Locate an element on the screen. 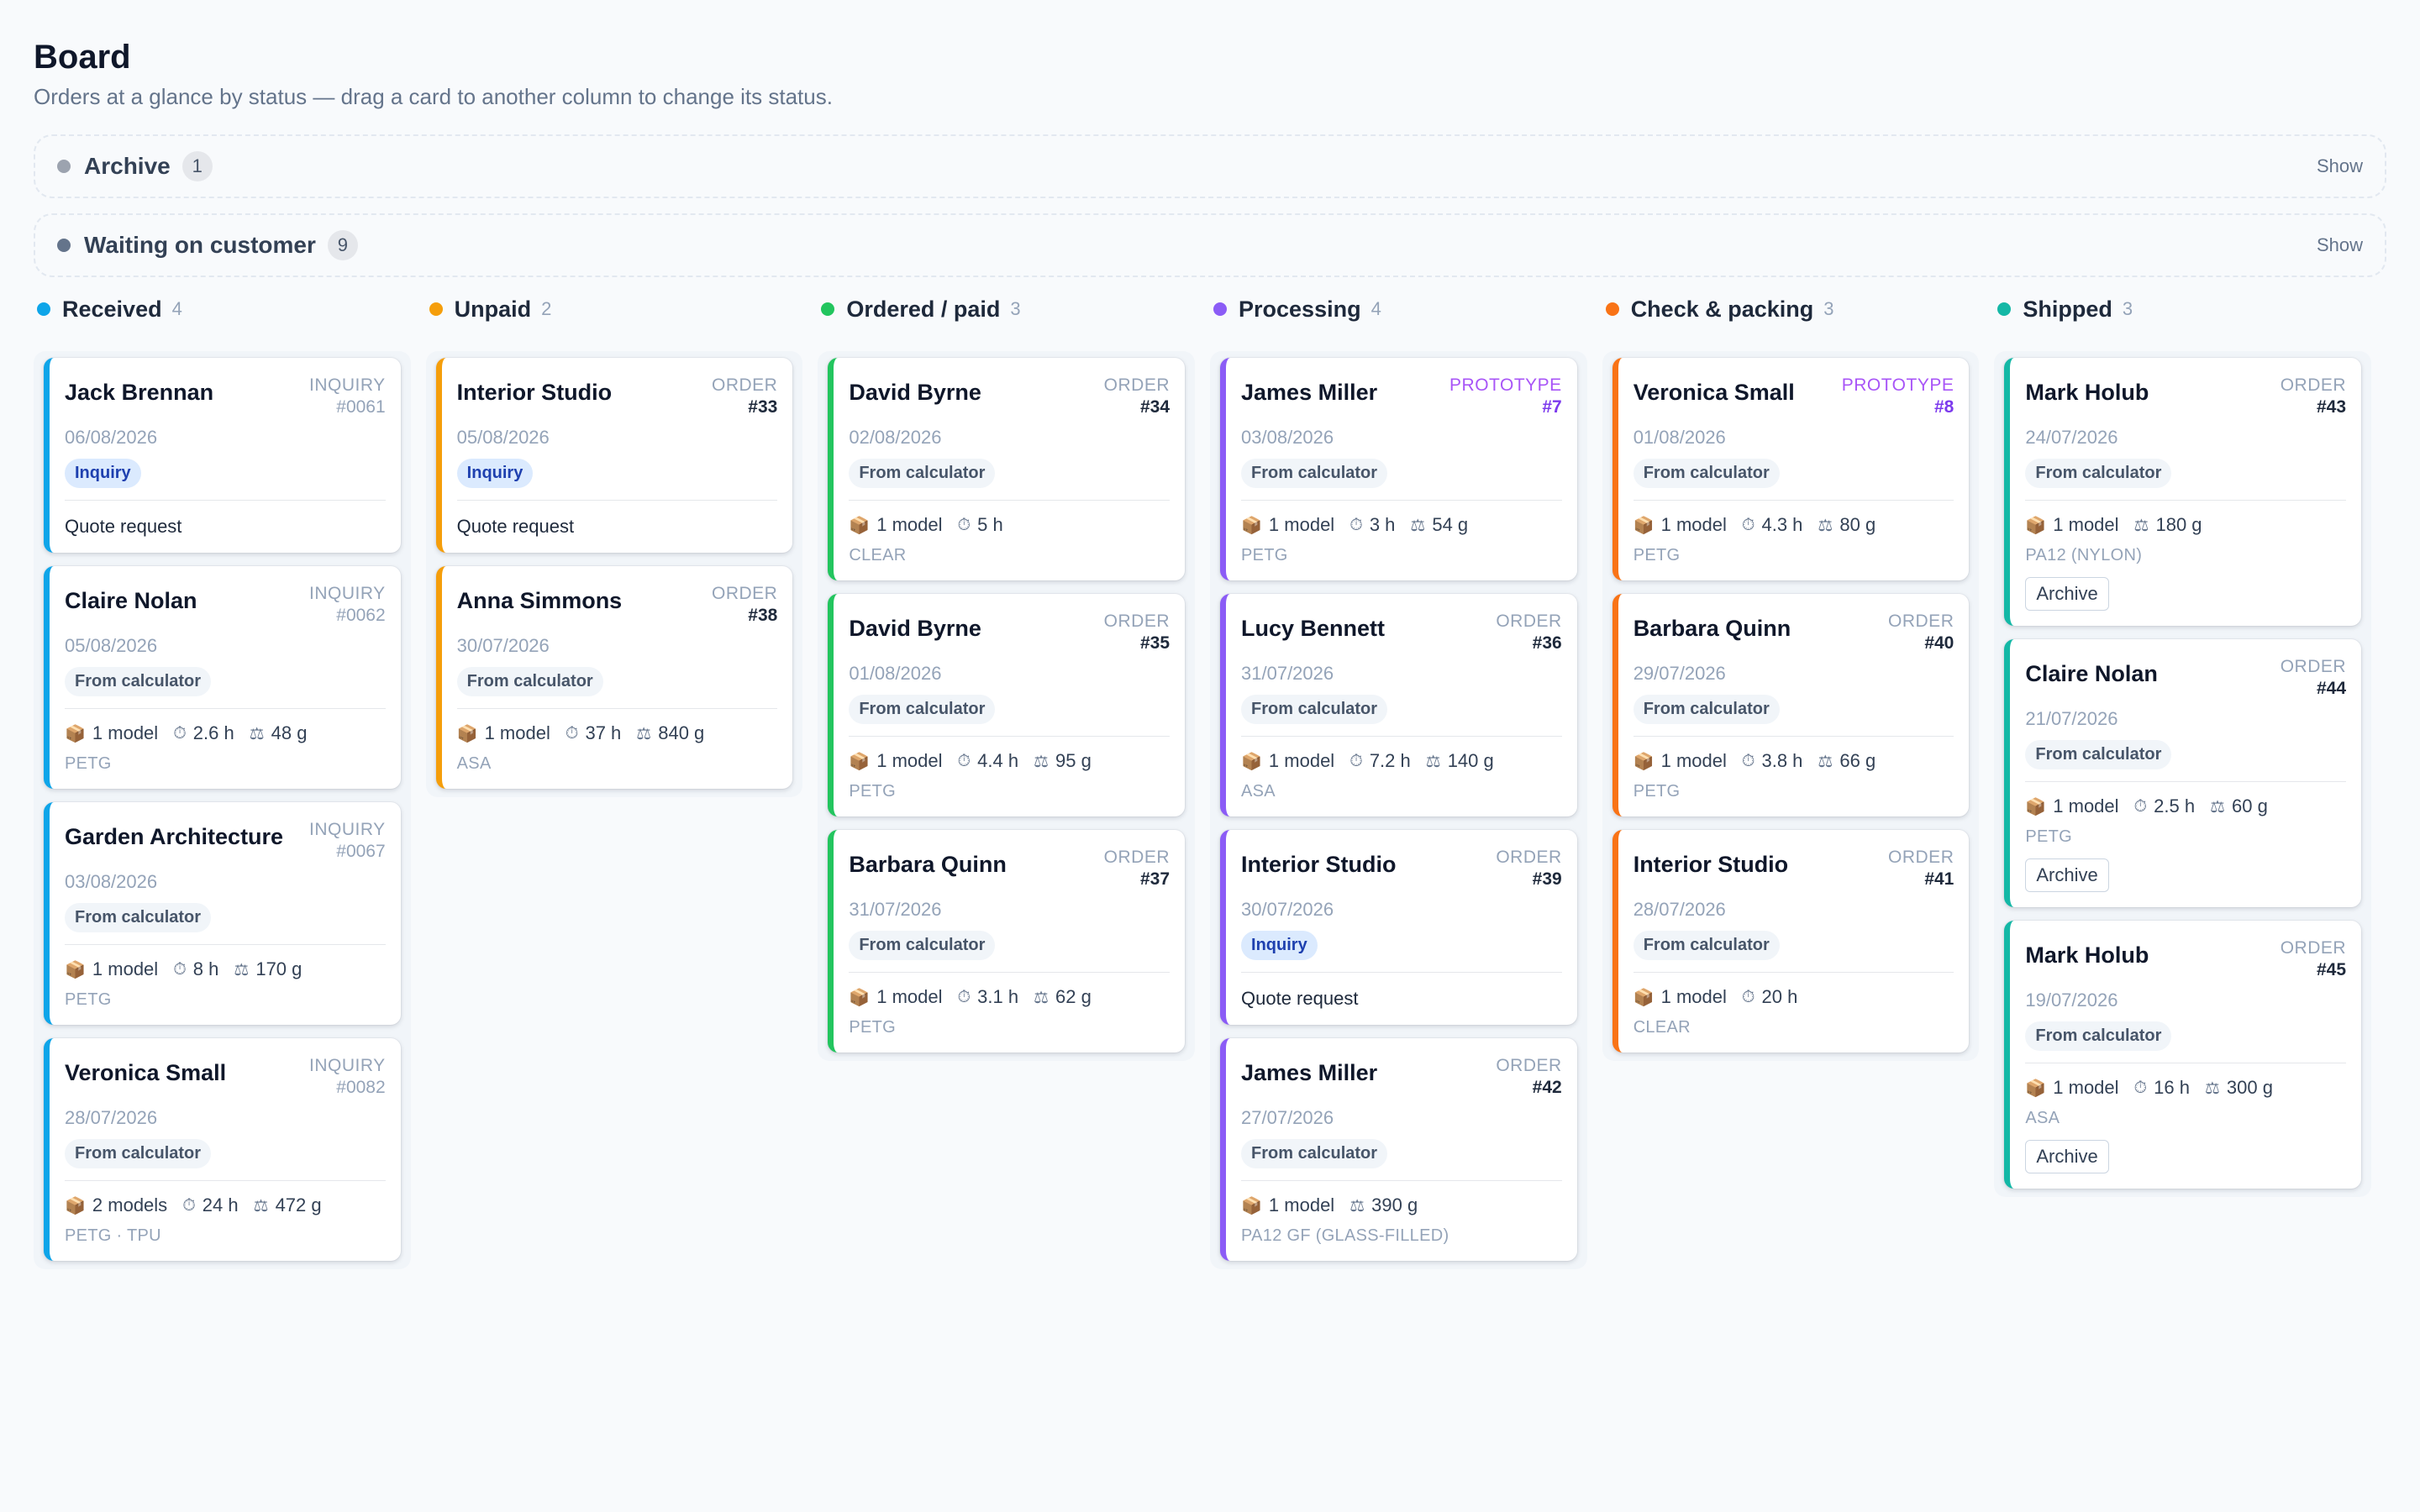 Image resolution: width=2420 pixels, height=1512 pixels. card-header: Interior Studio ORDER #39 is located at coordinates (1402, 868).